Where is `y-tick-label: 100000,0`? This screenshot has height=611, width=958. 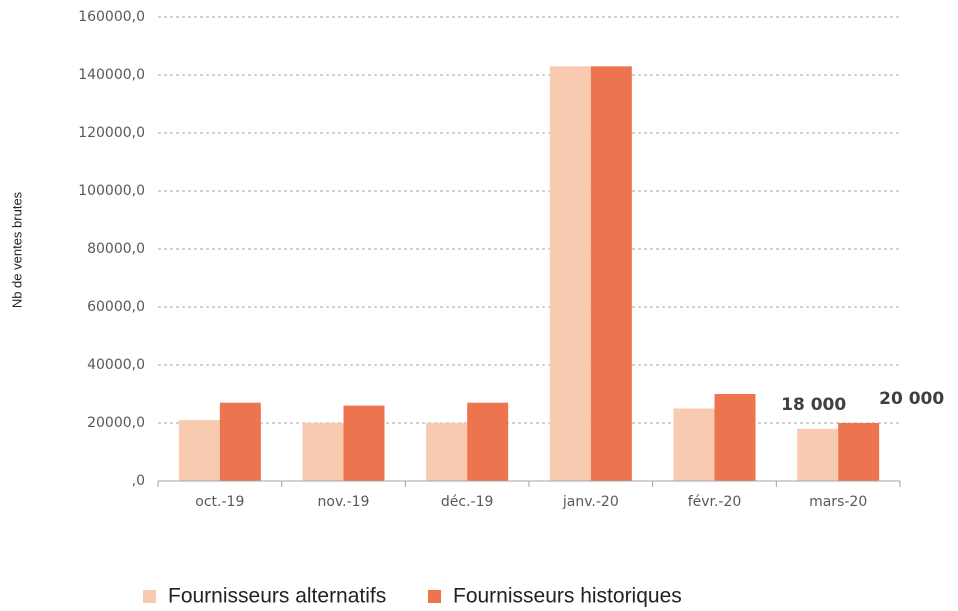 y-tick-label: 100000,0 is located at coordinates (111, 191).